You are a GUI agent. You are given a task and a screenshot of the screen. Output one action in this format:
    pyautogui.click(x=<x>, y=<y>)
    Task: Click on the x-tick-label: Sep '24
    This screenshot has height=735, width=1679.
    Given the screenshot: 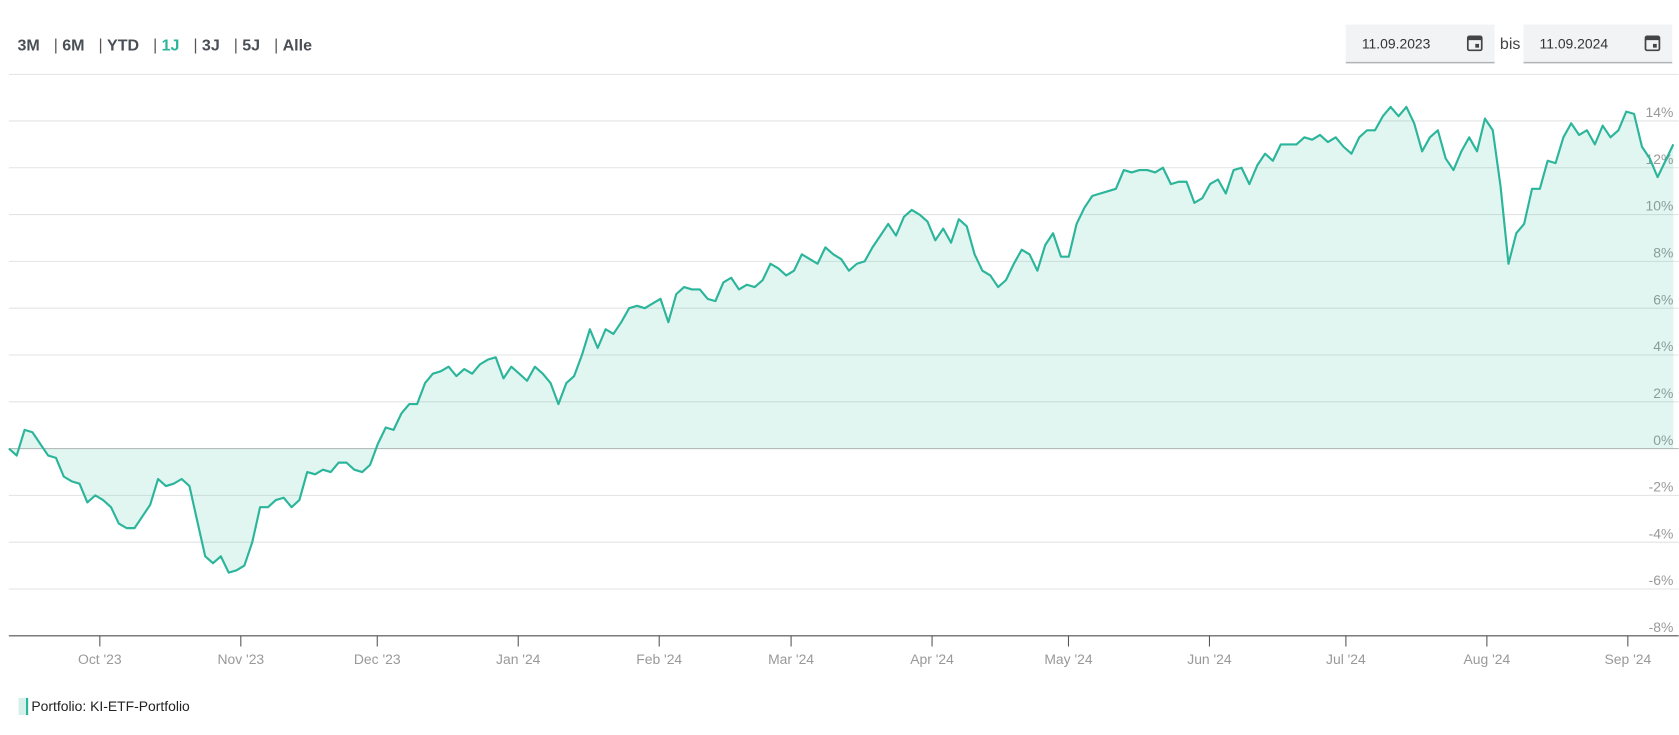 What is the action you would take?
    pyautogui.click(x=1627, y=659)
    